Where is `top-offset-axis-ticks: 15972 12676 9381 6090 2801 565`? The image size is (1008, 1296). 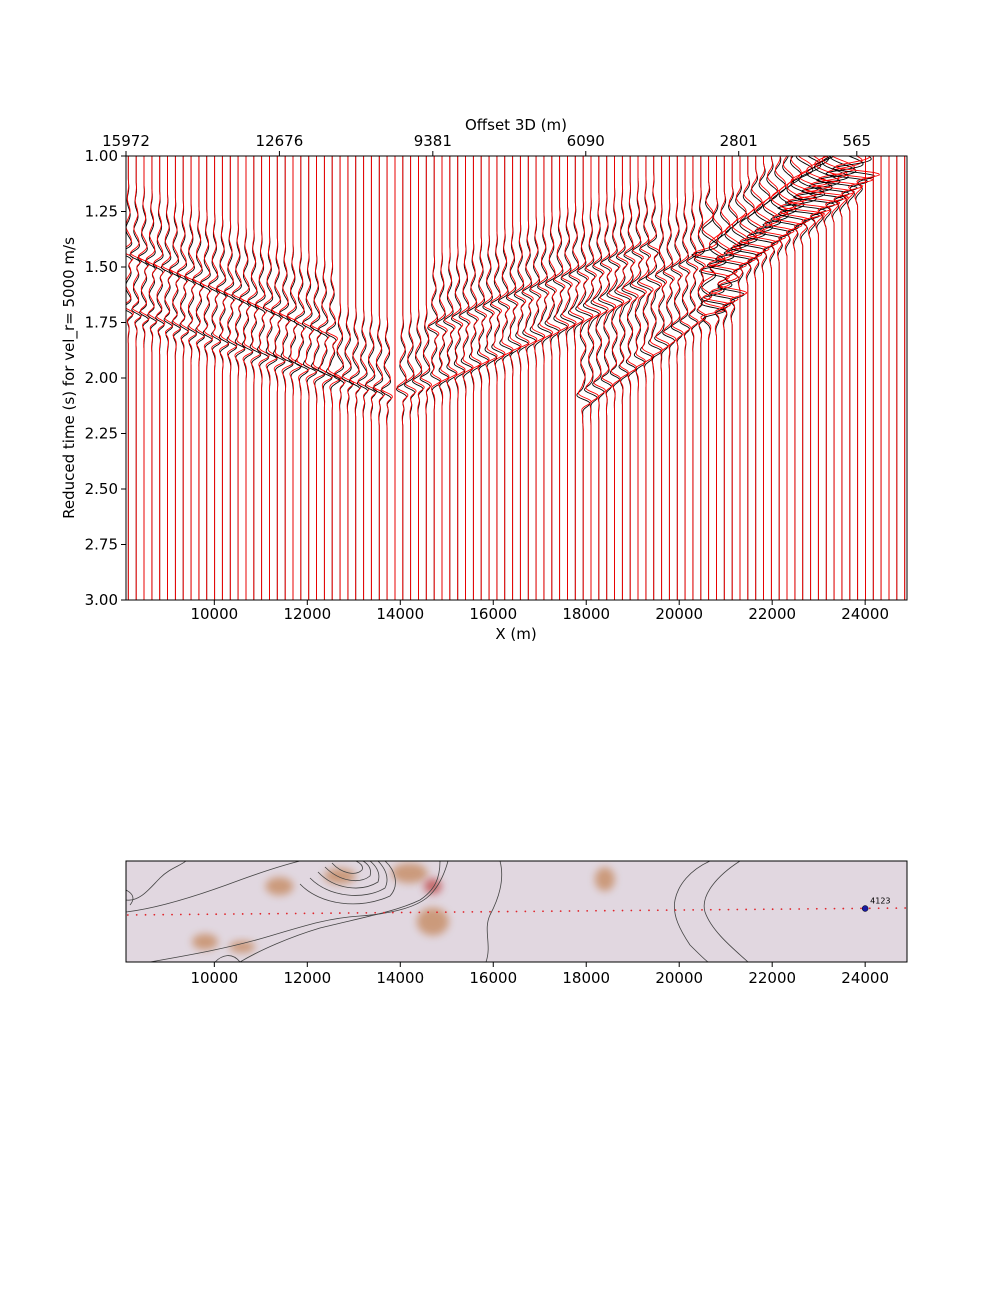
top-offset-axis-ticks: 15972 12676 9381 6090 2801 565 is located at coordinates (486, 144).